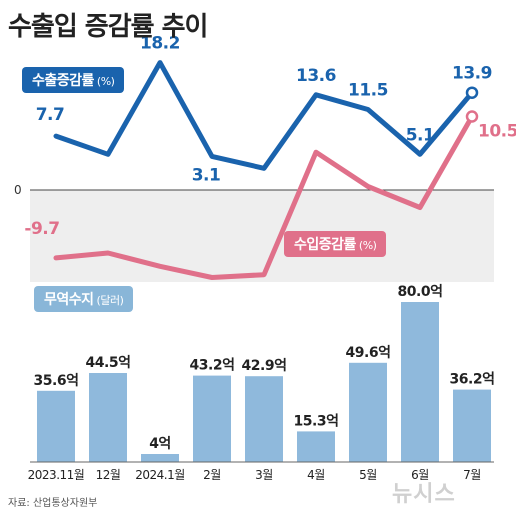  I want to click on trade-bar-label: 44.5억, so click(108, 363).